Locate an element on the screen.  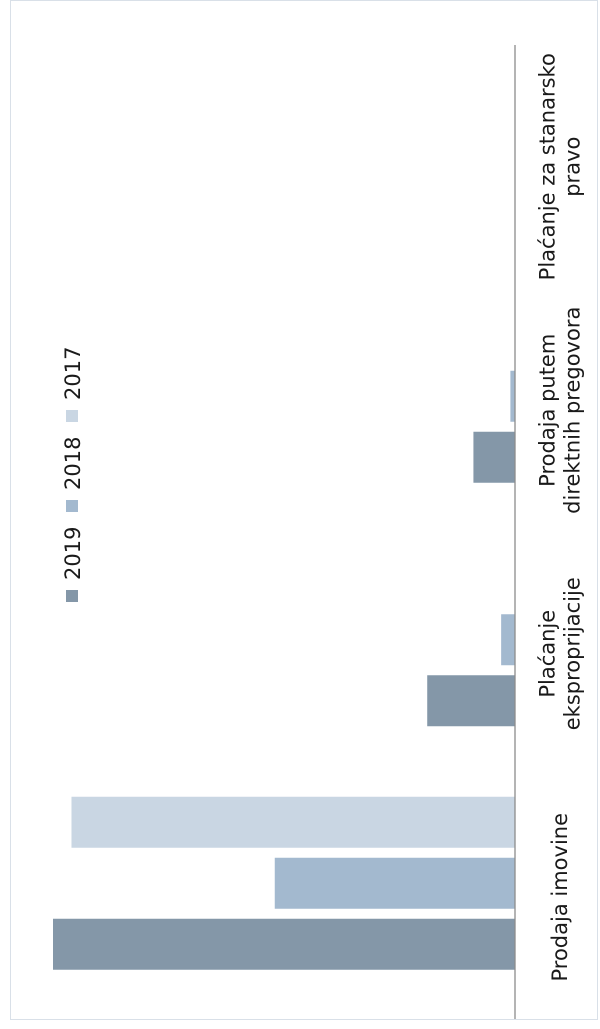
legend-label-2018: 2018 is located at coordinates (73, 463).